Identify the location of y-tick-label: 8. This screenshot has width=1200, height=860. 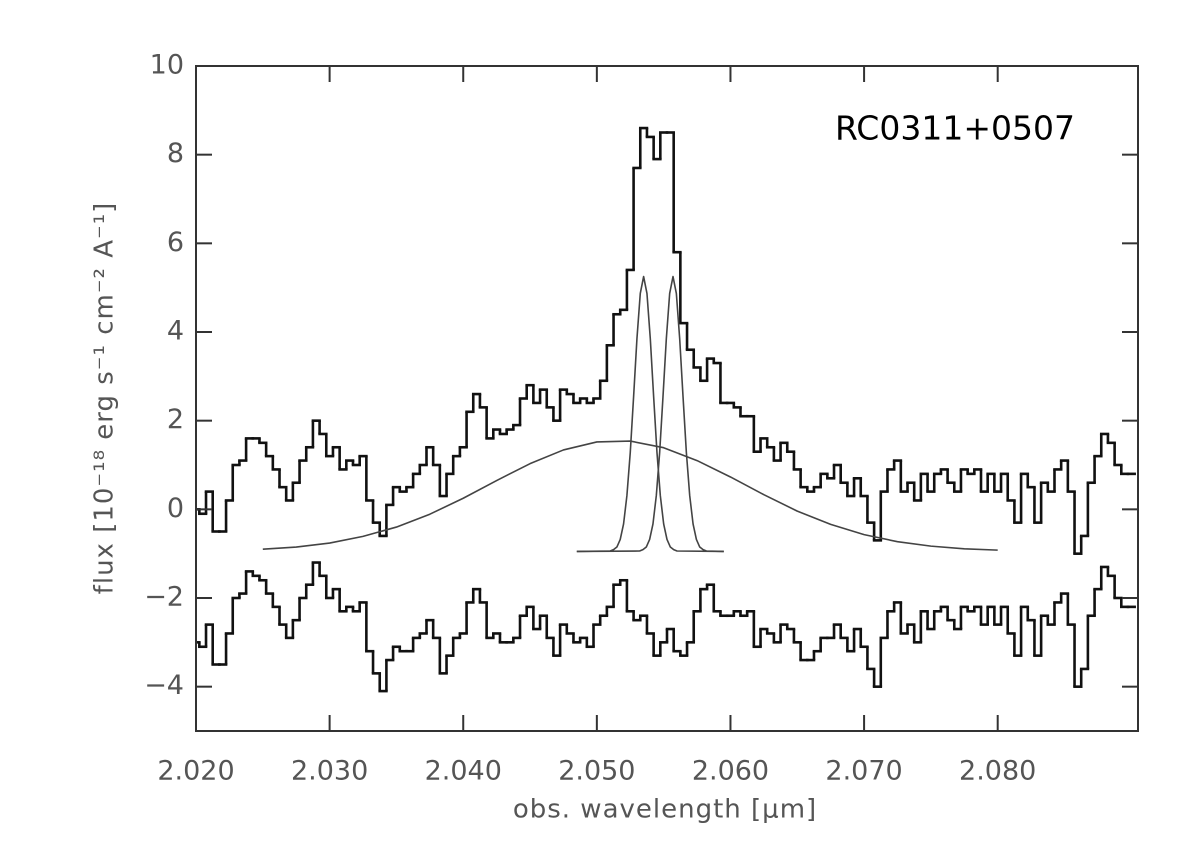
(175, 153).